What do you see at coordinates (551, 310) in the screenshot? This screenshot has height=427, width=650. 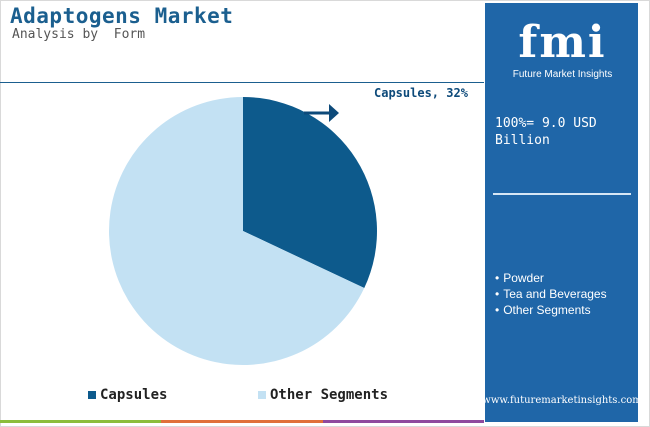 I see `segment-item: Other Segments` at bounding box center [551, 310].